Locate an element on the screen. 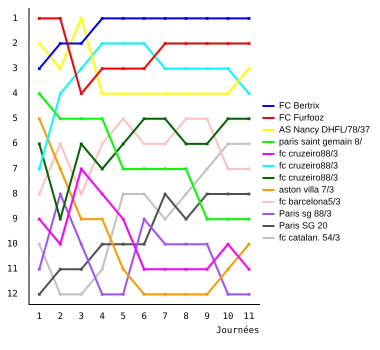  x-tick-label: 7 is located at coordinates (165, 317).